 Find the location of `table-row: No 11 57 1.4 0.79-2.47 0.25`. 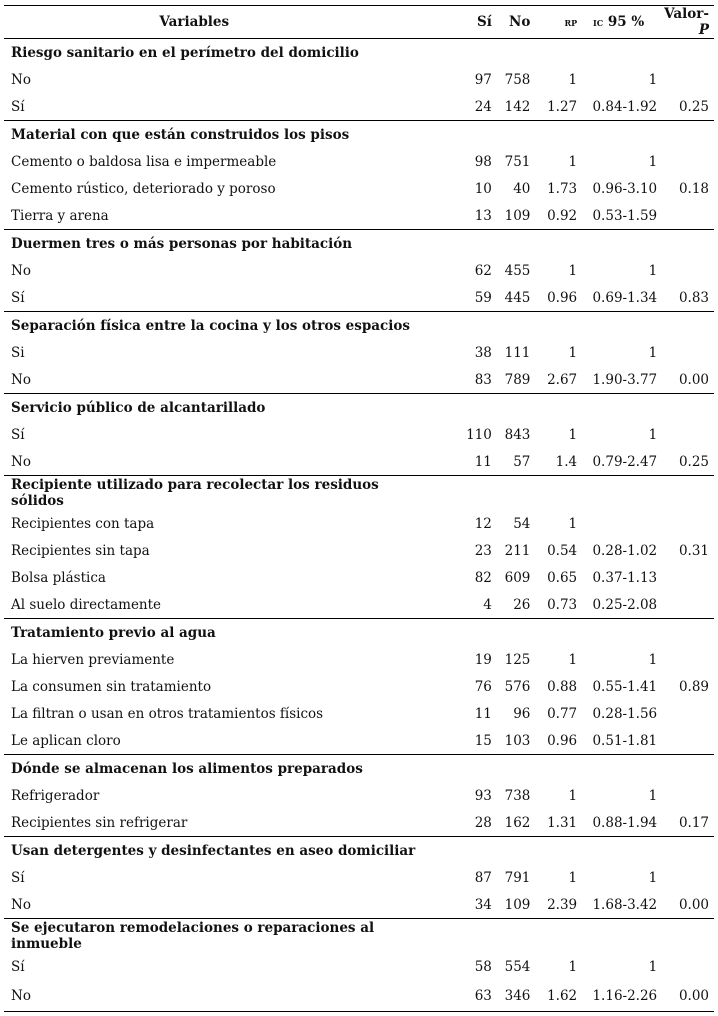

table-row: No 11 57 1.4 0.79-2.47 0.25 is located at coordinates (359, 462).